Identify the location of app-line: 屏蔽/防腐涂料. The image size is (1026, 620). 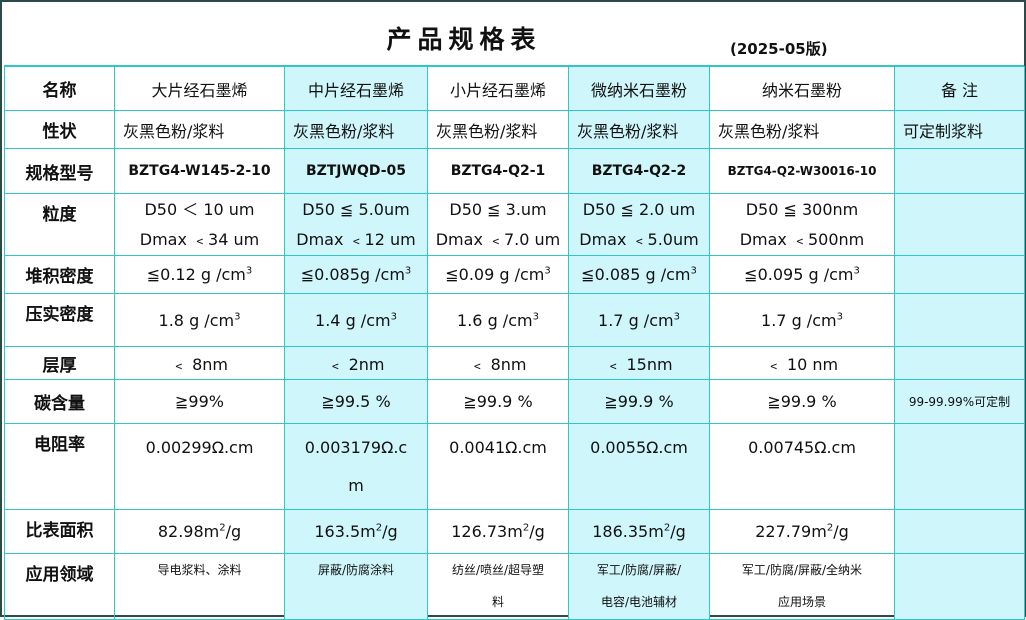
(356, 570).